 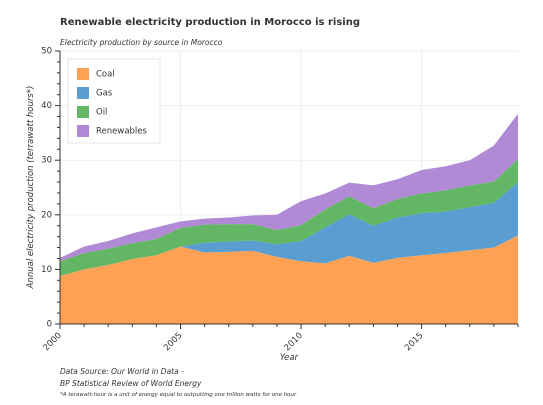 What do you see at coordinates (114, 101) in the screenshot?
I see `legend: Coal Gas Oil Renewables` at bounding box center [114, 101].